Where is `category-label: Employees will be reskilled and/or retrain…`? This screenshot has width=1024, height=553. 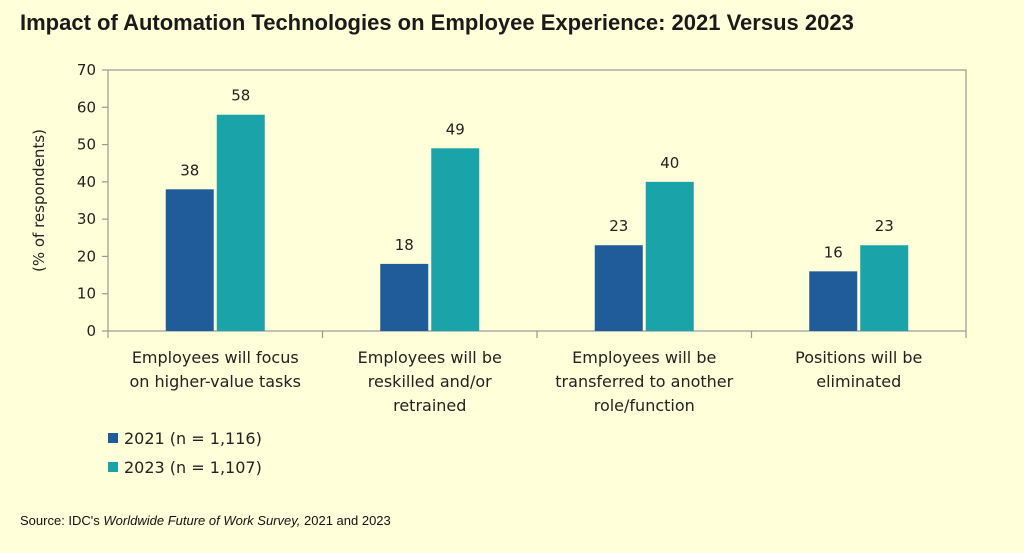 category-label: Employees will be reskilled and/or retrain… is located at coordinates (430, 381).